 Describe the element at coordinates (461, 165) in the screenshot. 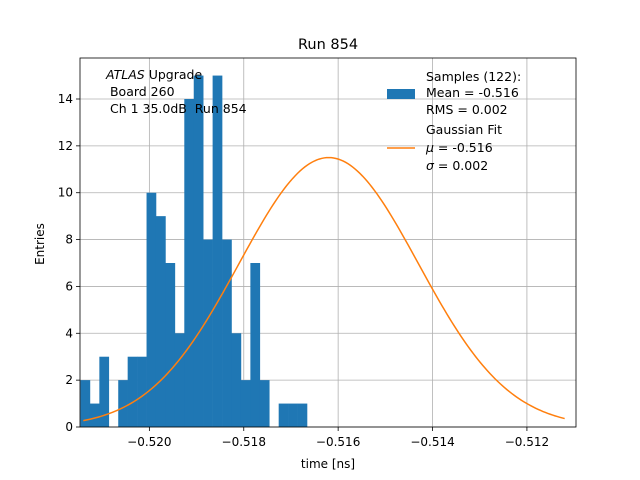

I see `legend-sigma-value: = 0.002` at that location.